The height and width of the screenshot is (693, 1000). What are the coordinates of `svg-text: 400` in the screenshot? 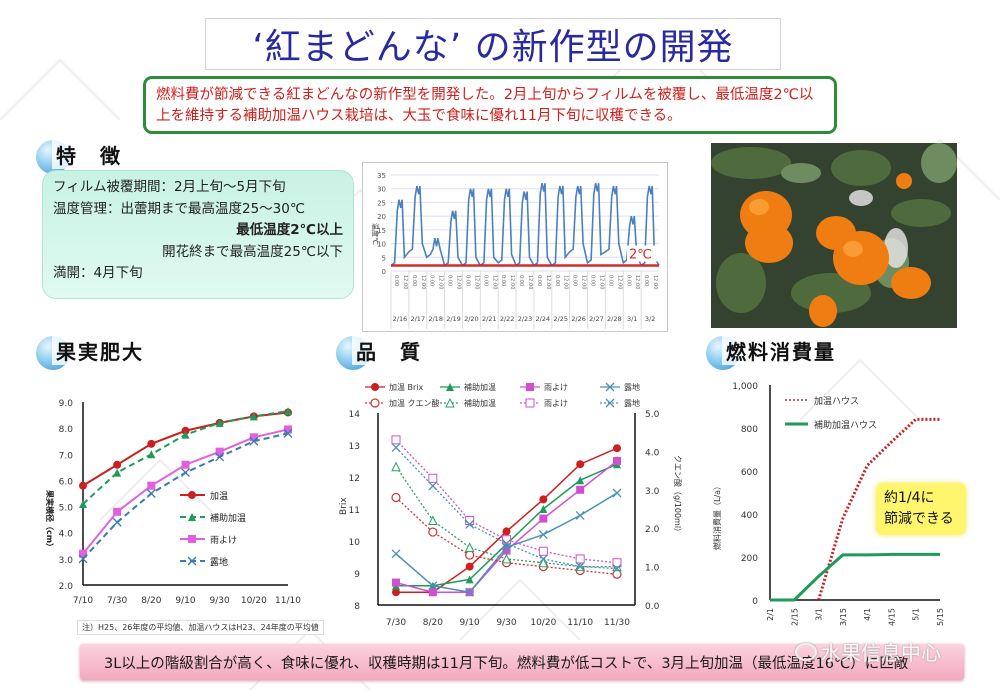 It's located at (749, 516).